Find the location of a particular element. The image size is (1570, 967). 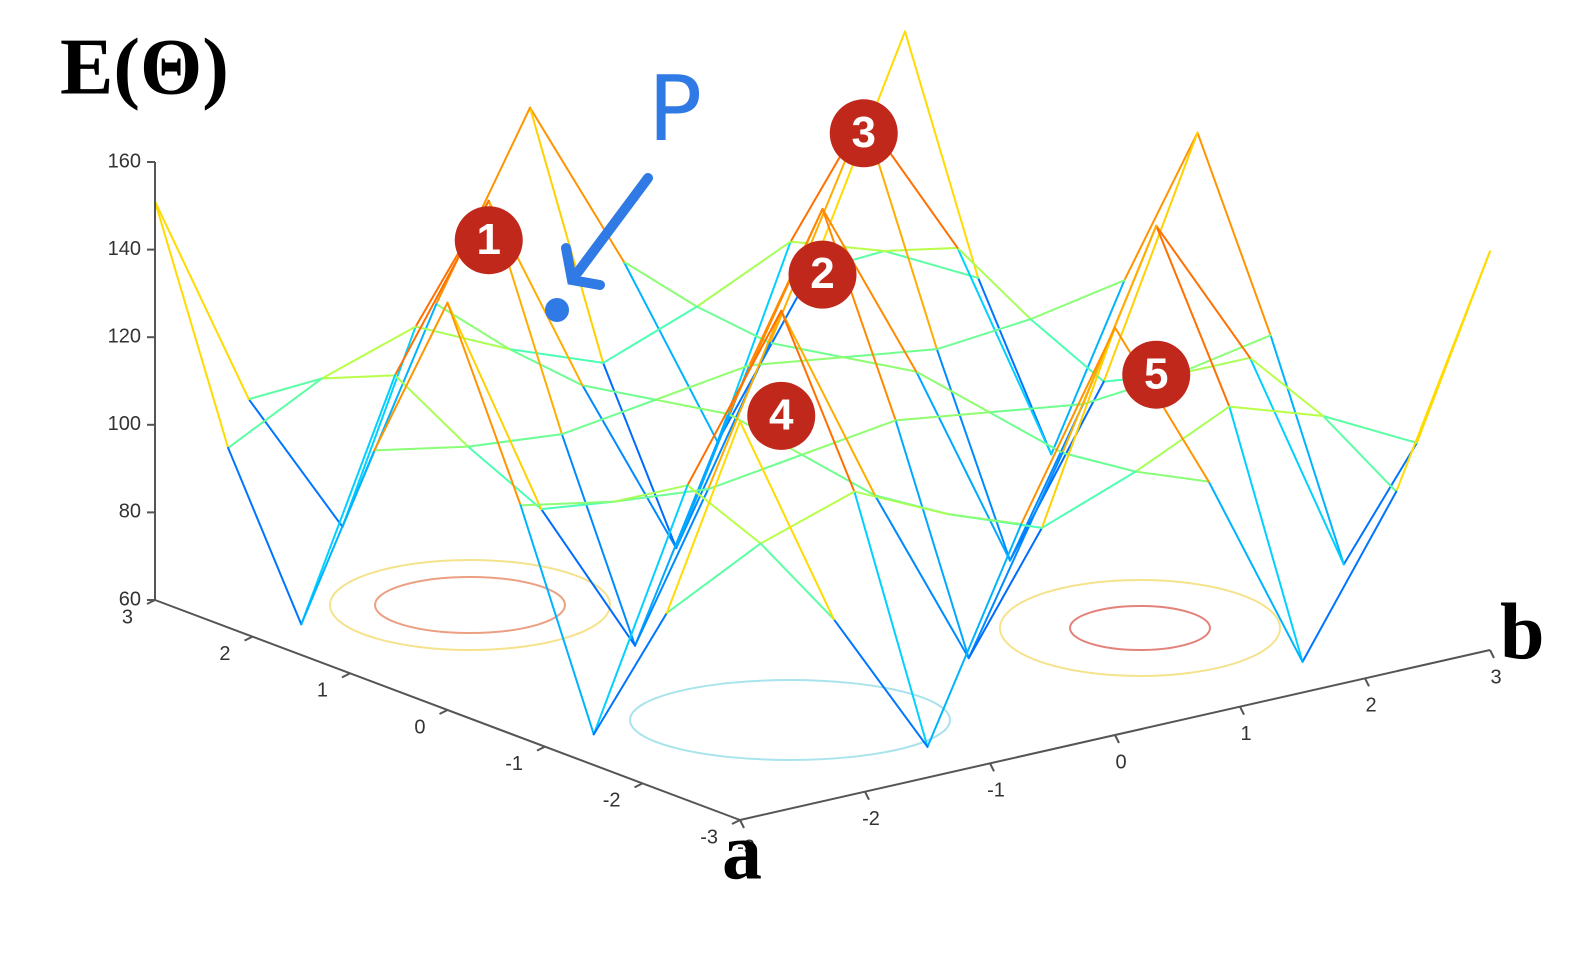

point-label: P is located at coordinates (675, 109).